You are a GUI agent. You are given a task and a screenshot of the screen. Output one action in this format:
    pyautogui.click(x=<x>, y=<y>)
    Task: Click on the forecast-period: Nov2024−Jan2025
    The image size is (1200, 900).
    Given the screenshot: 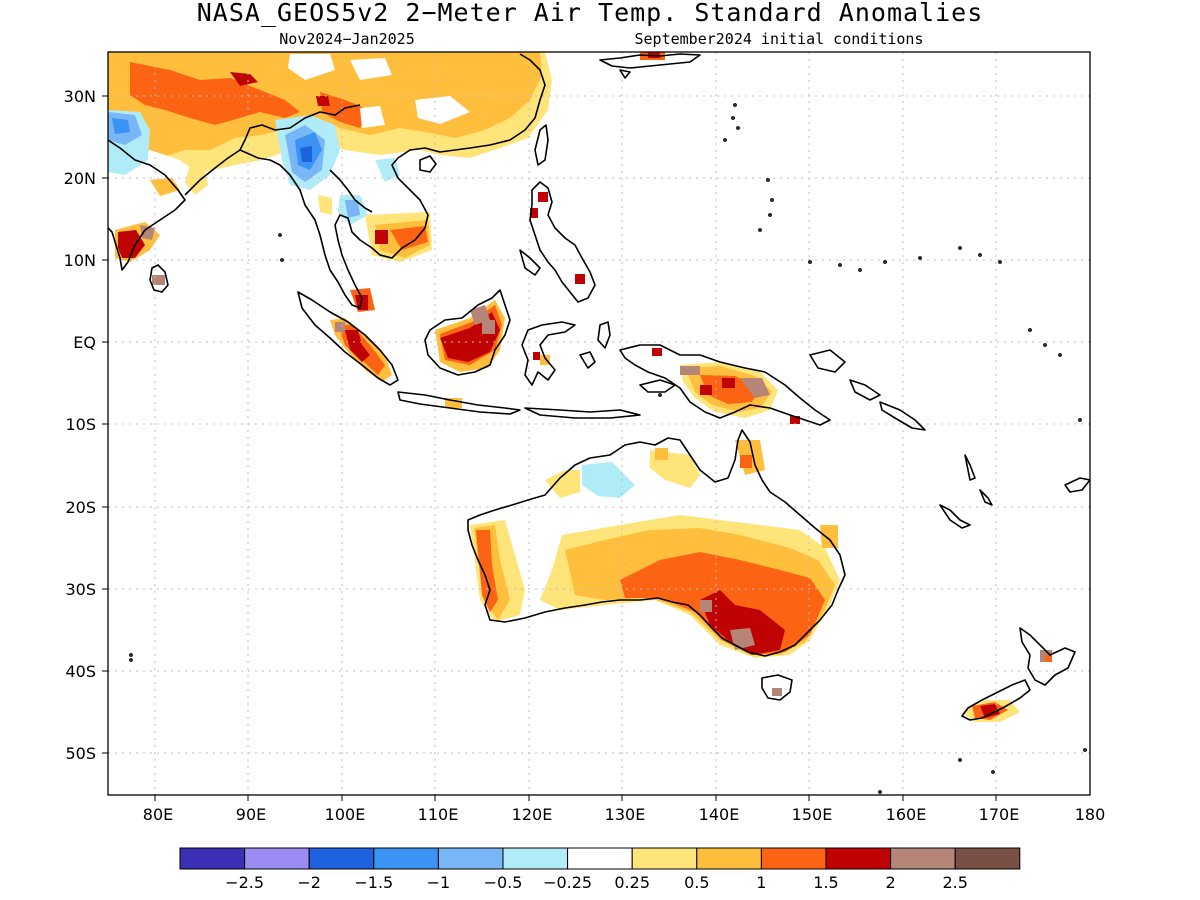 What is the action you would take?
    pyautogui.click(x=346, y=39)
    